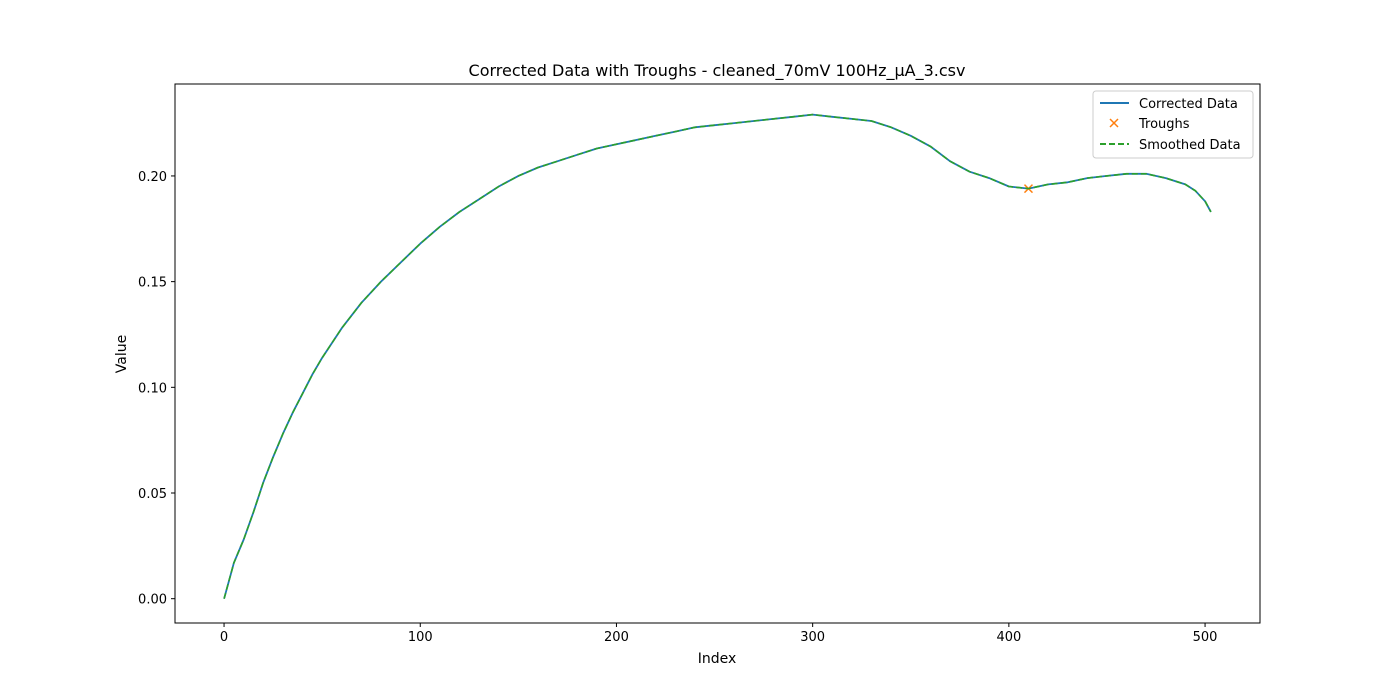 This screenshot has width=1400, height=700. Describe the element at coordinates (152, 177) in the screenshot. I see `y-tick-label: 0.20` at that location.